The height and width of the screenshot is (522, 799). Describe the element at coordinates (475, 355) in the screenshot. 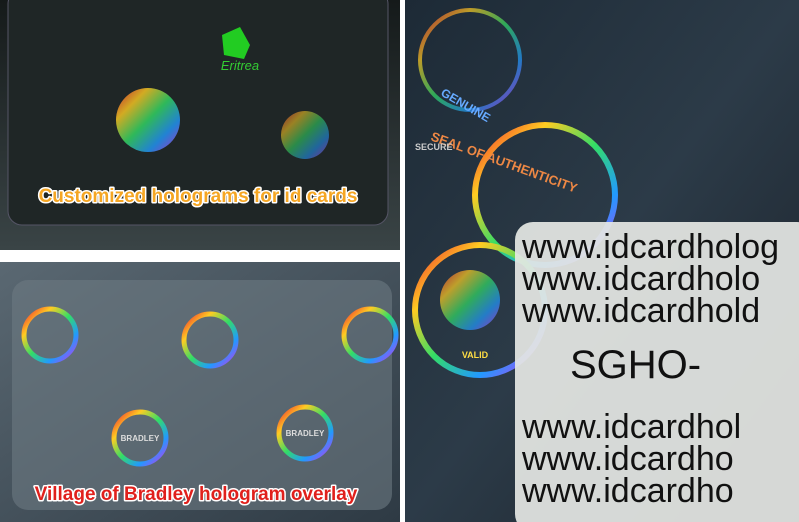

I see `hologram-text: VALID` at that location.